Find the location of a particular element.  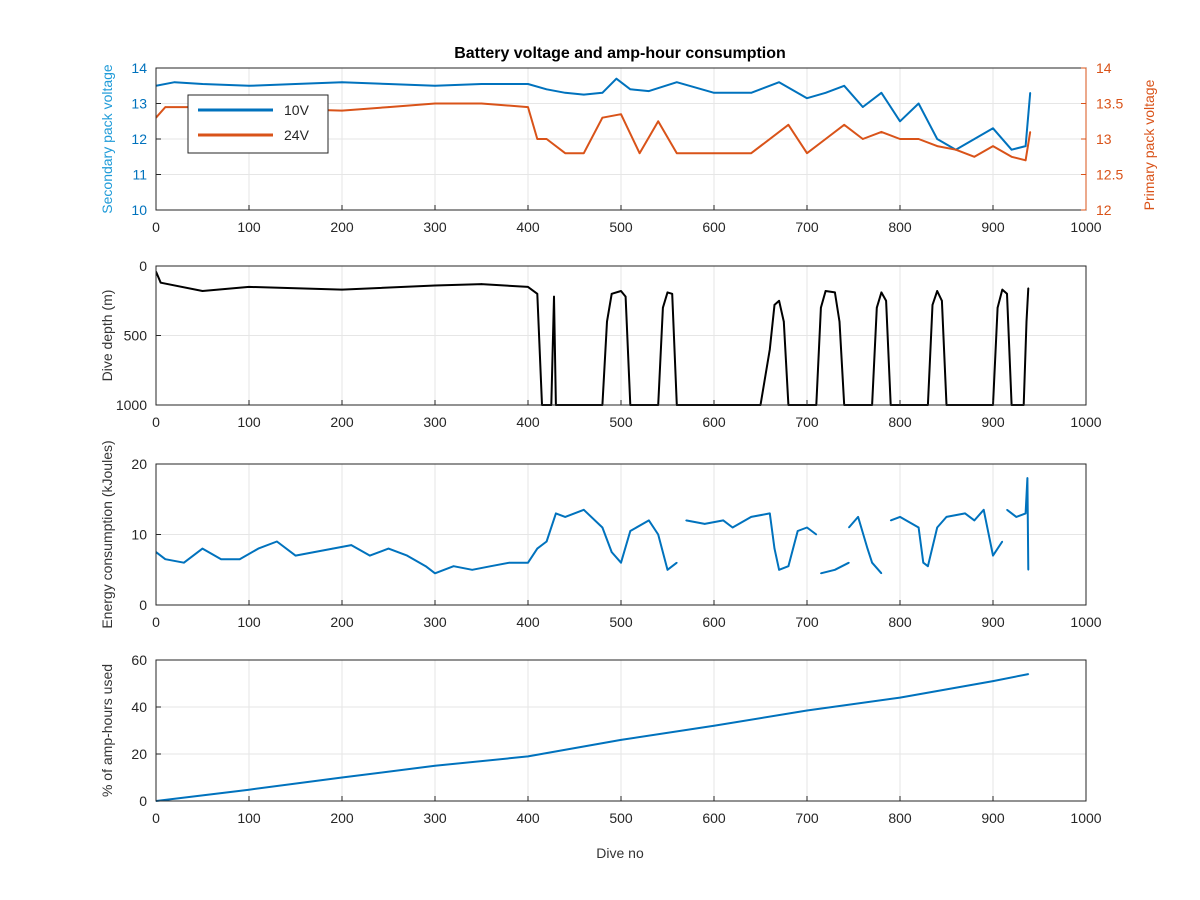

y2-tick-label: 13 is located at coordinates (1104, 139).